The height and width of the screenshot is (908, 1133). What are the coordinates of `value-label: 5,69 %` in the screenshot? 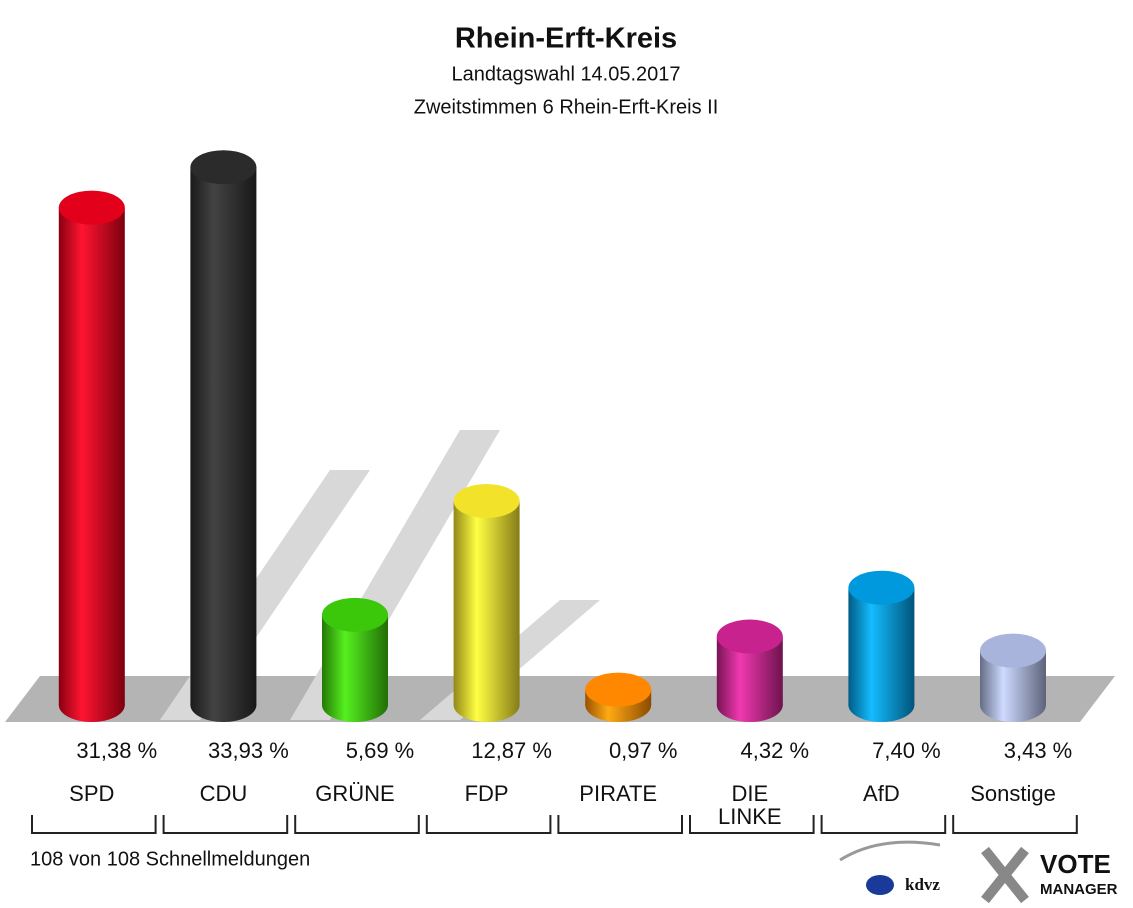 It's located at (380, 750).